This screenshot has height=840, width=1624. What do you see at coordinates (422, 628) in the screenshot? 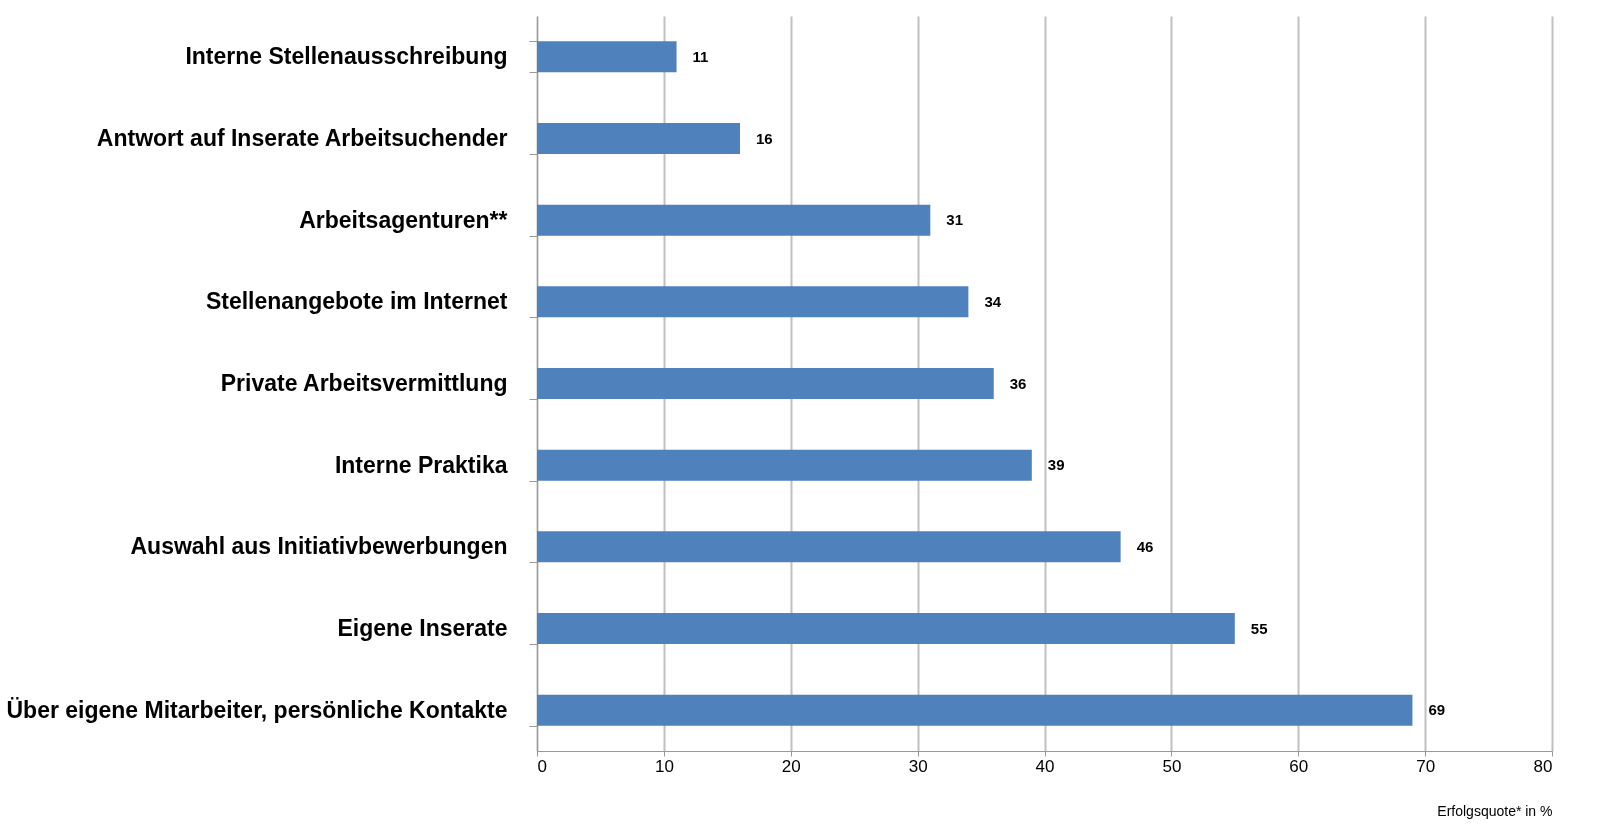
I see `y-tick-label: Eigene Inserate` at bounding box center [422, 628].